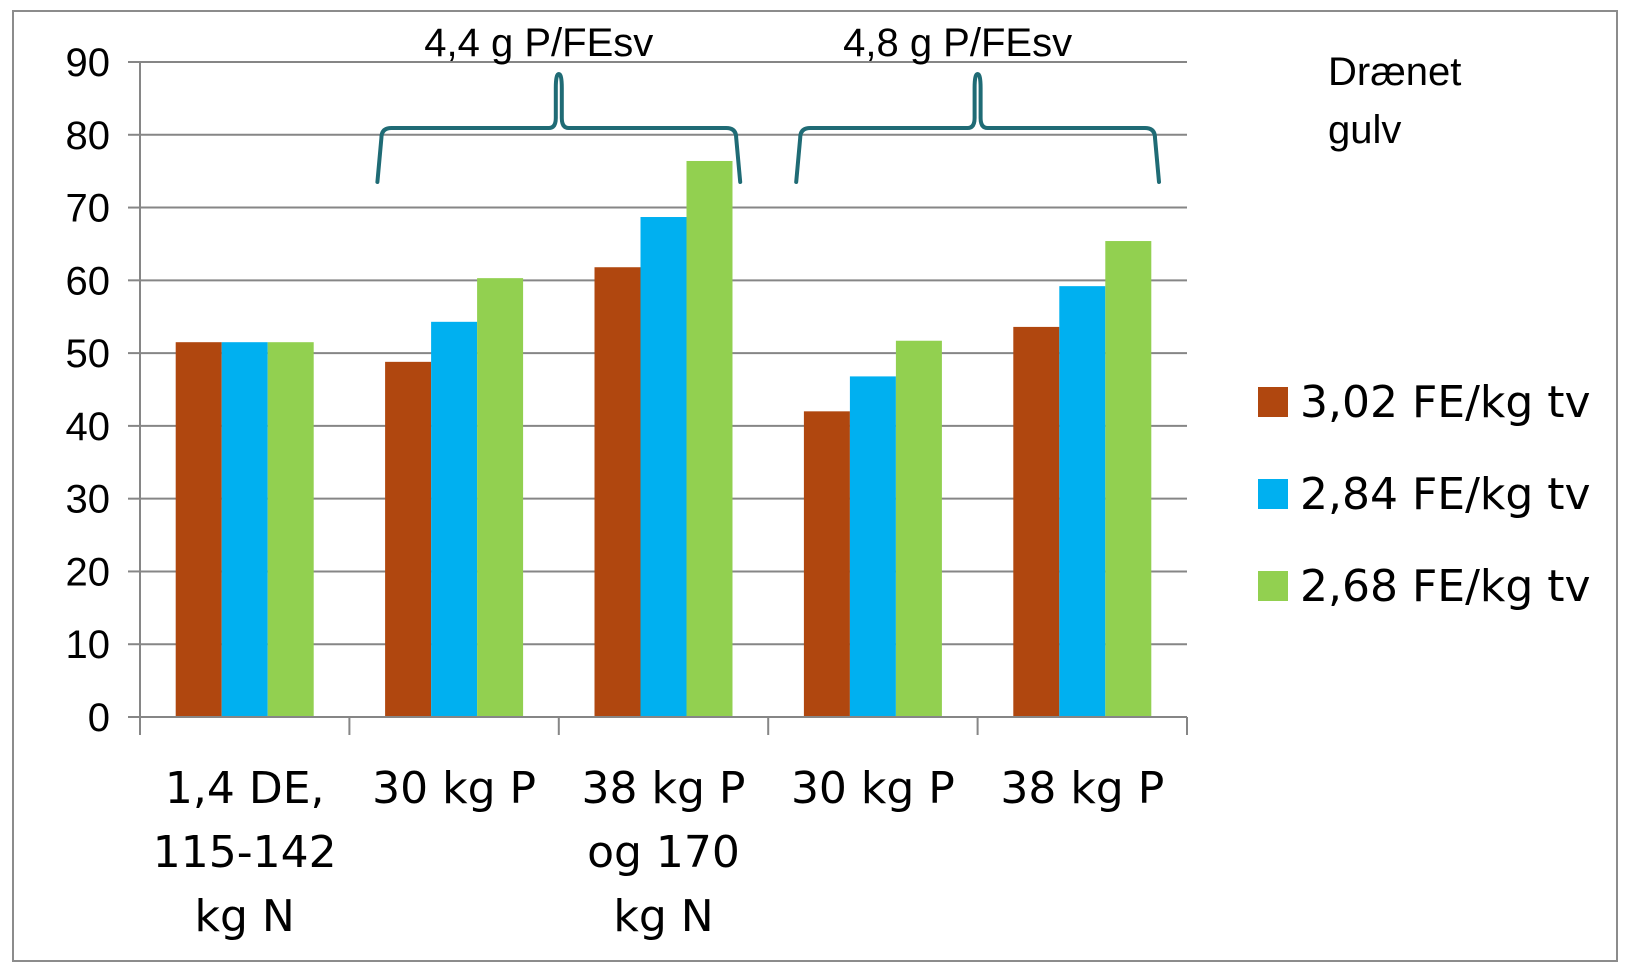 This screenshot has height=972, width=1631. Describe the element at coordinates (88, 63) in the screenshot. I see `y-tick-label: 90` at that location.